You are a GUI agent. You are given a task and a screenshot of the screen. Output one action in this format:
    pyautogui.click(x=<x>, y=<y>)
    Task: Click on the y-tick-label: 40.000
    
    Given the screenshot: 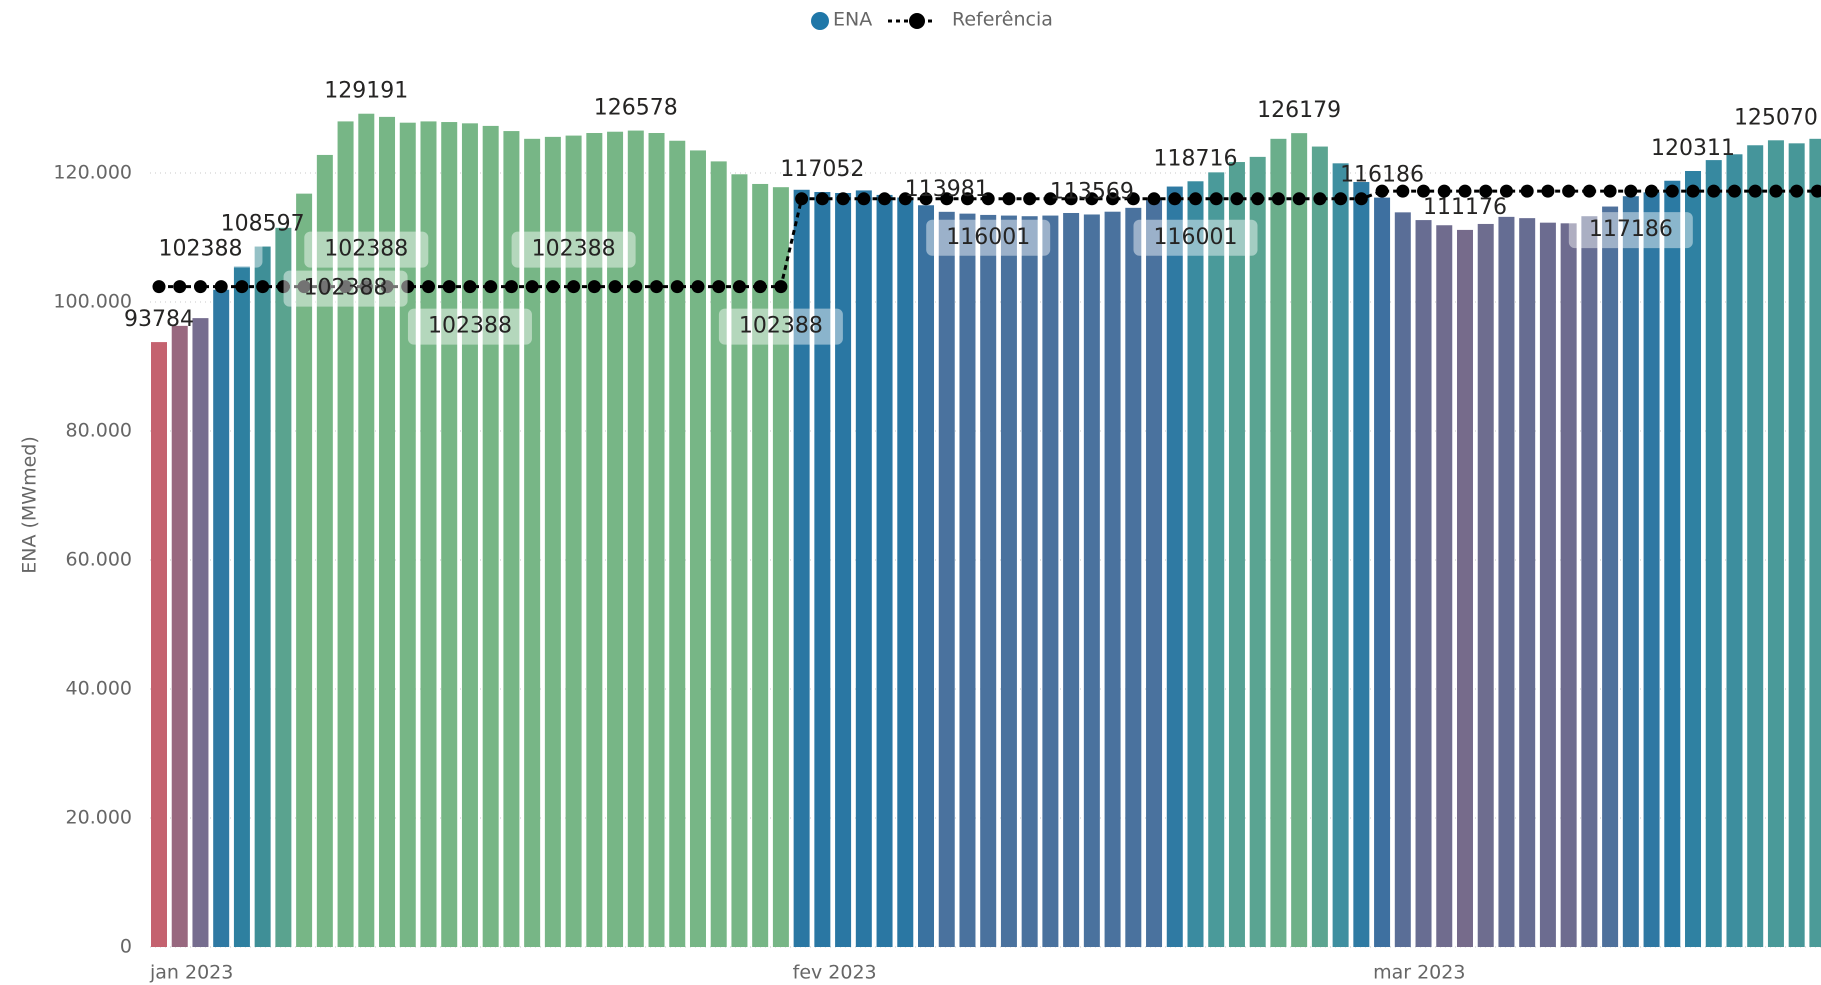 What is the action you would take?
    pyautogui.click(x=99, y=689)
    